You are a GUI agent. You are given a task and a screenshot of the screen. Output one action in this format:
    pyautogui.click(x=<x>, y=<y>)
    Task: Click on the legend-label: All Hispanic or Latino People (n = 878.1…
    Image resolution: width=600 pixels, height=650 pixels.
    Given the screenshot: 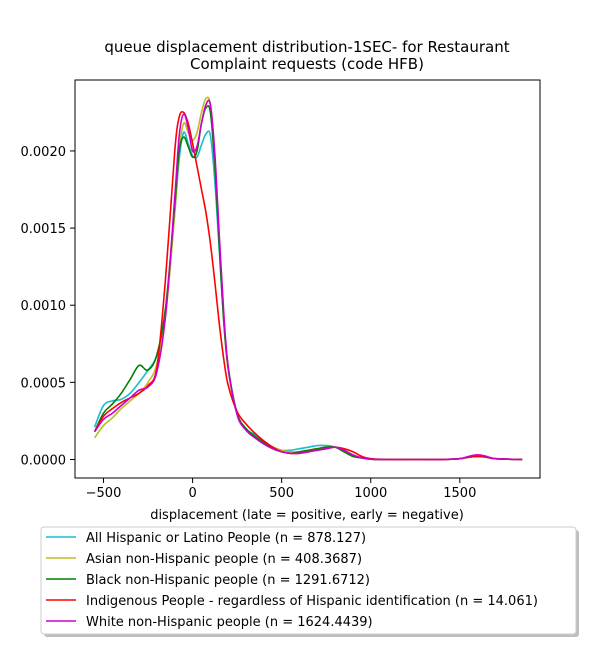 What is the action you would take?
    pyautogui.click(x=226, y=538)
    